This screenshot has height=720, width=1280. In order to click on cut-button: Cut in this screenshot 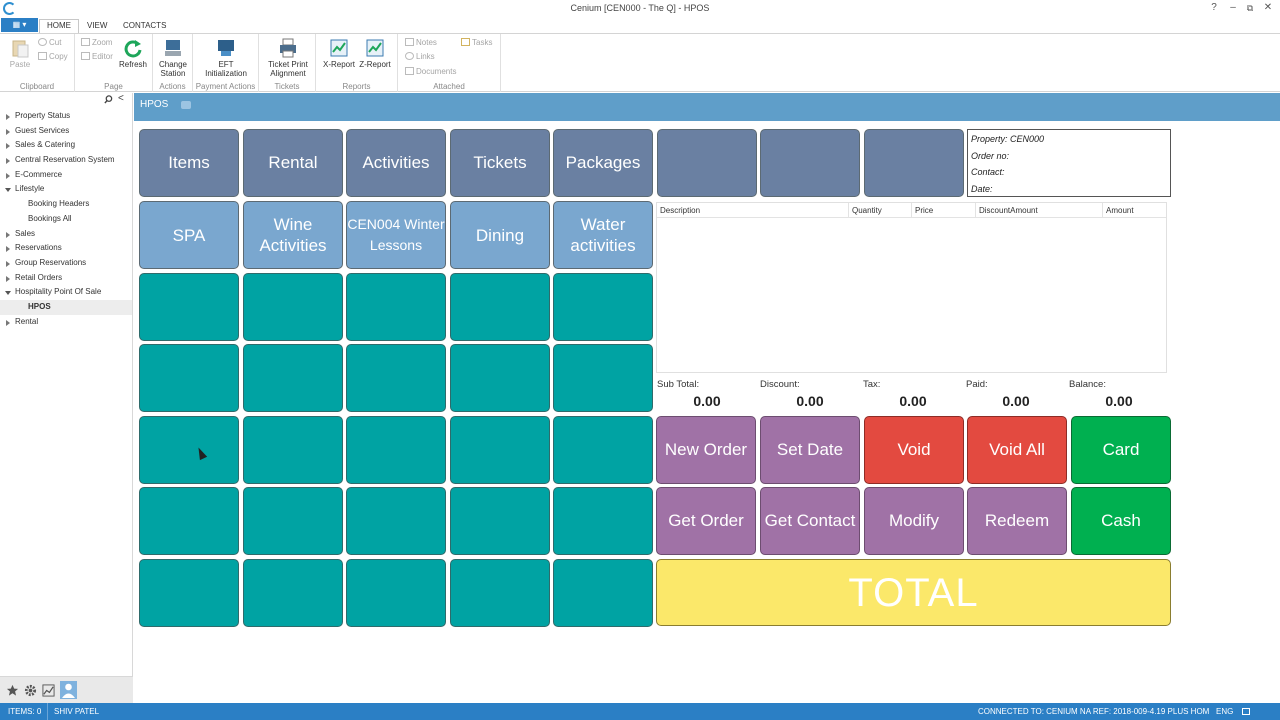, I will do `click(49, 43)`.